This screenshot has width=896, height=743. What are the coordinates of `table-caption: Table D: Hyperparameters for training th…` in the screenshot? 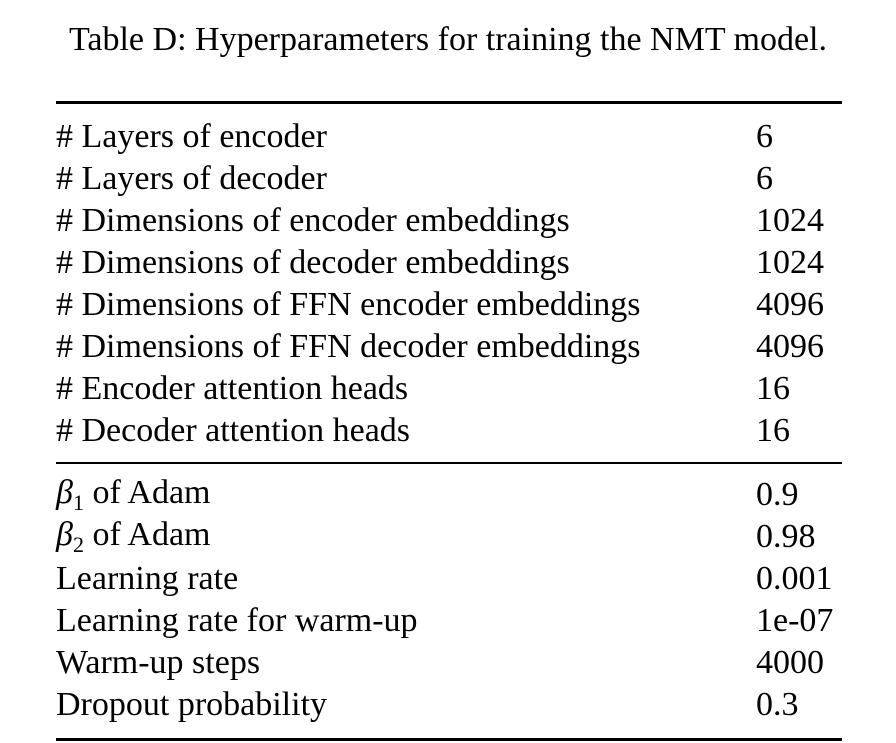 It's located at (448, 39).